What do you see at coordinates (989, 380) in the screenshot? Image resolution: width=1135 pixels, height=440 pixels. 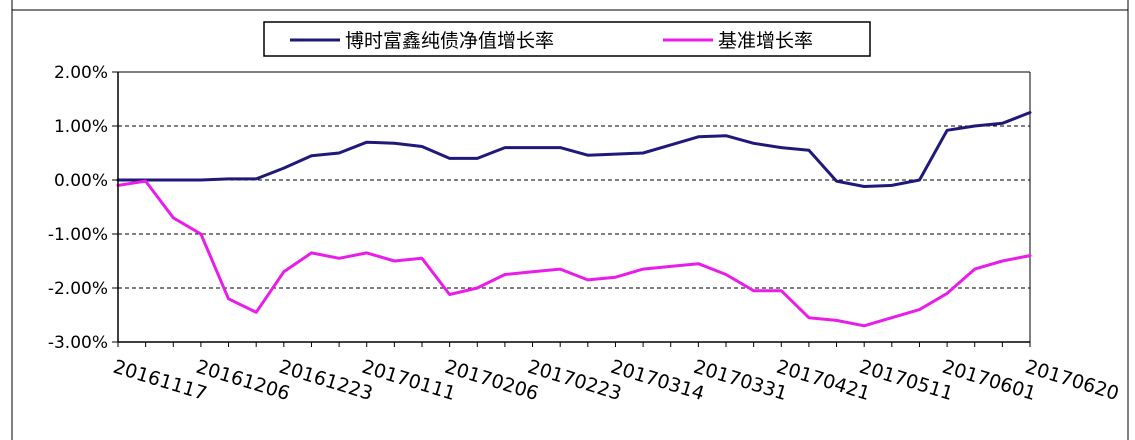 I see `x-tick-label: 20170601` at bounding box center [989, 380].